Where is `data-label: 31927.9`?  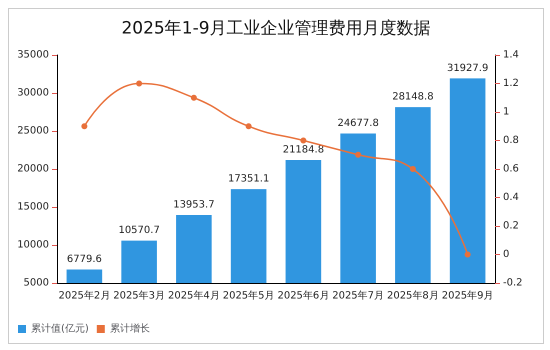 data-label: 31927.9 is located at coordinates (467, 68).